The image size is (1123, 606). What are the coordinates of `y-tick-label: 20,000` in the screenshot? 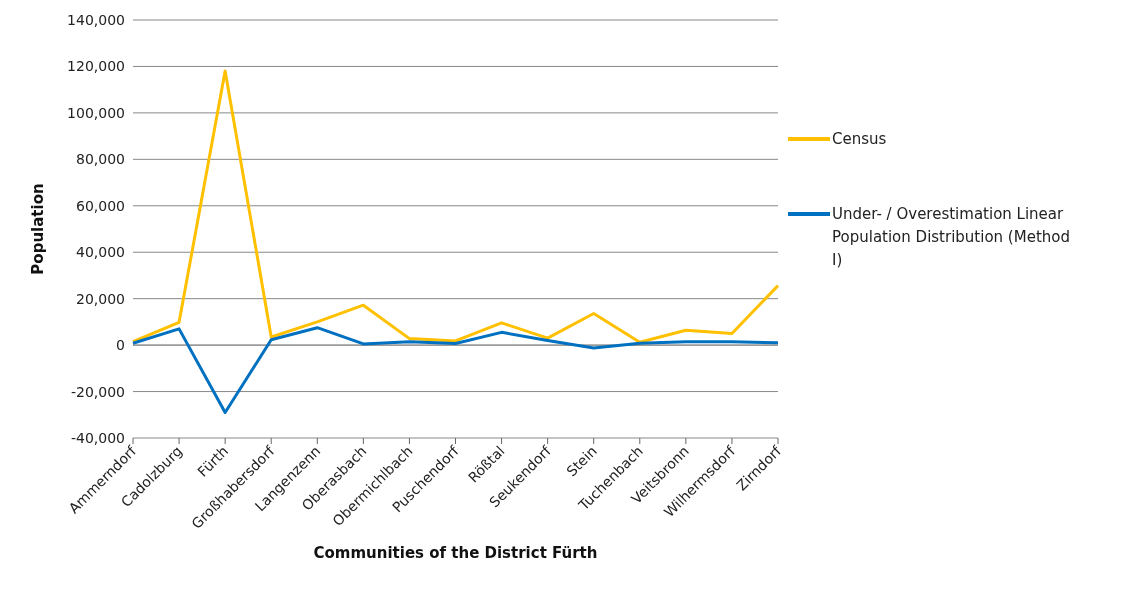 It's located at (100, 298).